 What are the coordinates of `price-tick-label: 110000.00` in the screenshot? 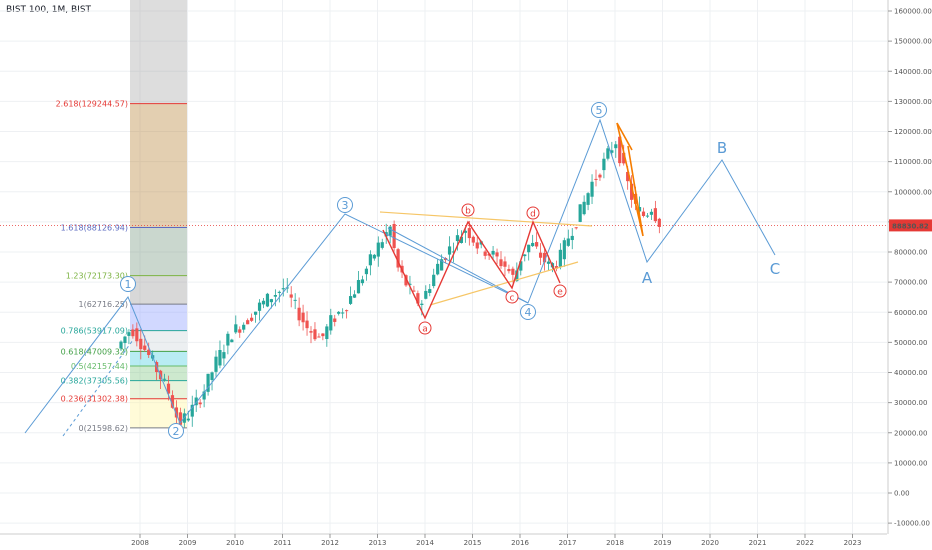 It's located at (913, 162).